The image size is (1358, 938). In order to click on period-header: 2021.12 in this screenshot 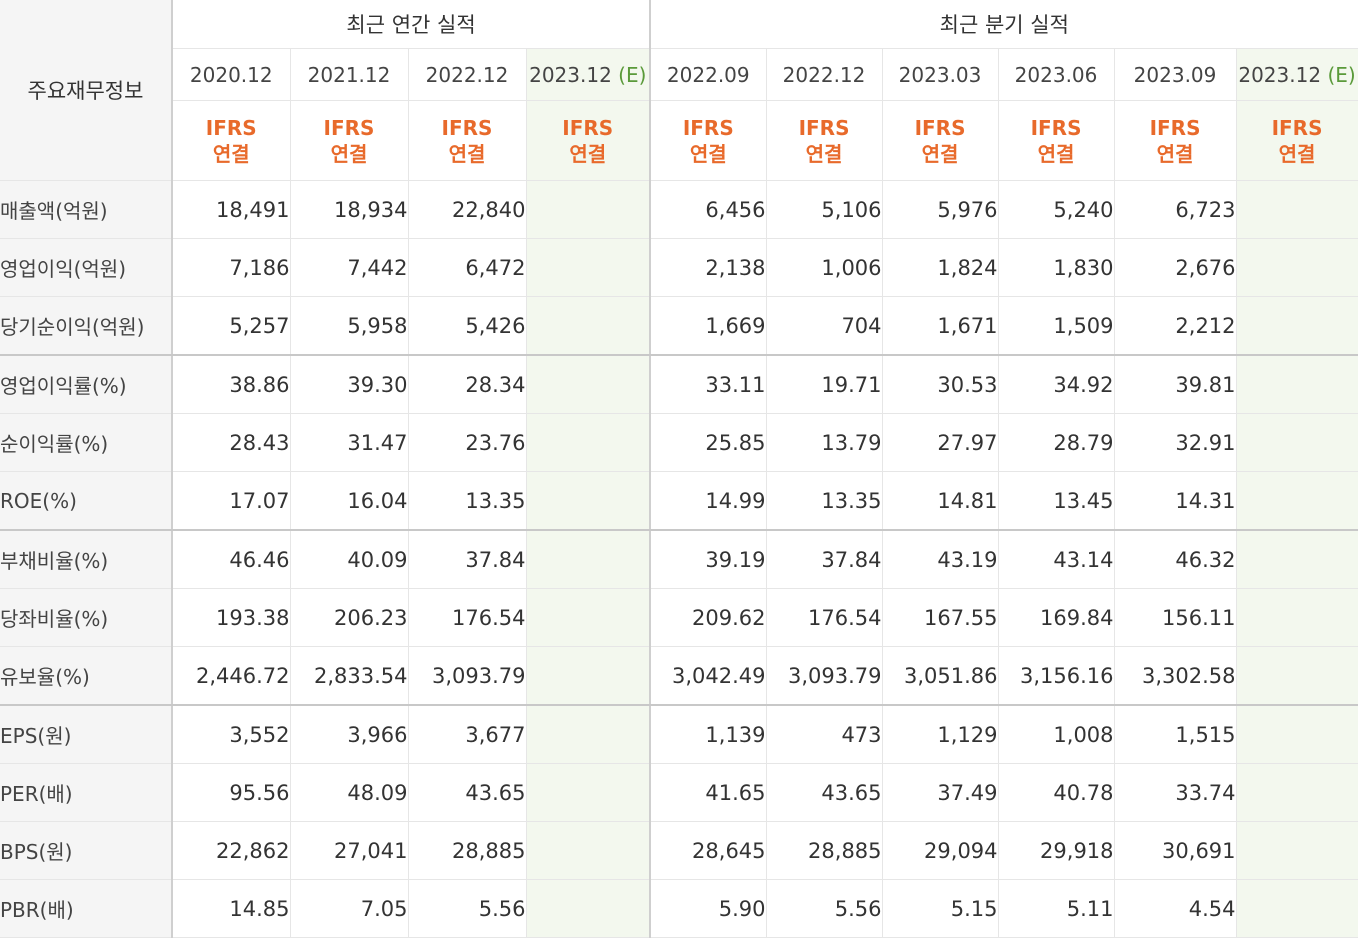, I will do `click(349, 74)`.